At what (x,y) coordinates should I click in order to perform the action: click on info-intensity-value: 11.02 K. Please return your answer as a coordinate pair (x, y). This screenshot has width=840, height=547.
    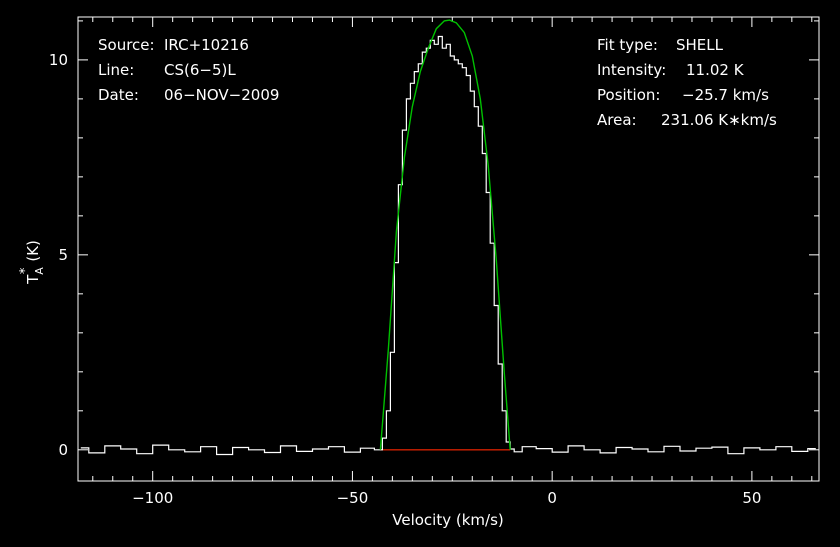
    Looking at the image, I should click on (715, 70).